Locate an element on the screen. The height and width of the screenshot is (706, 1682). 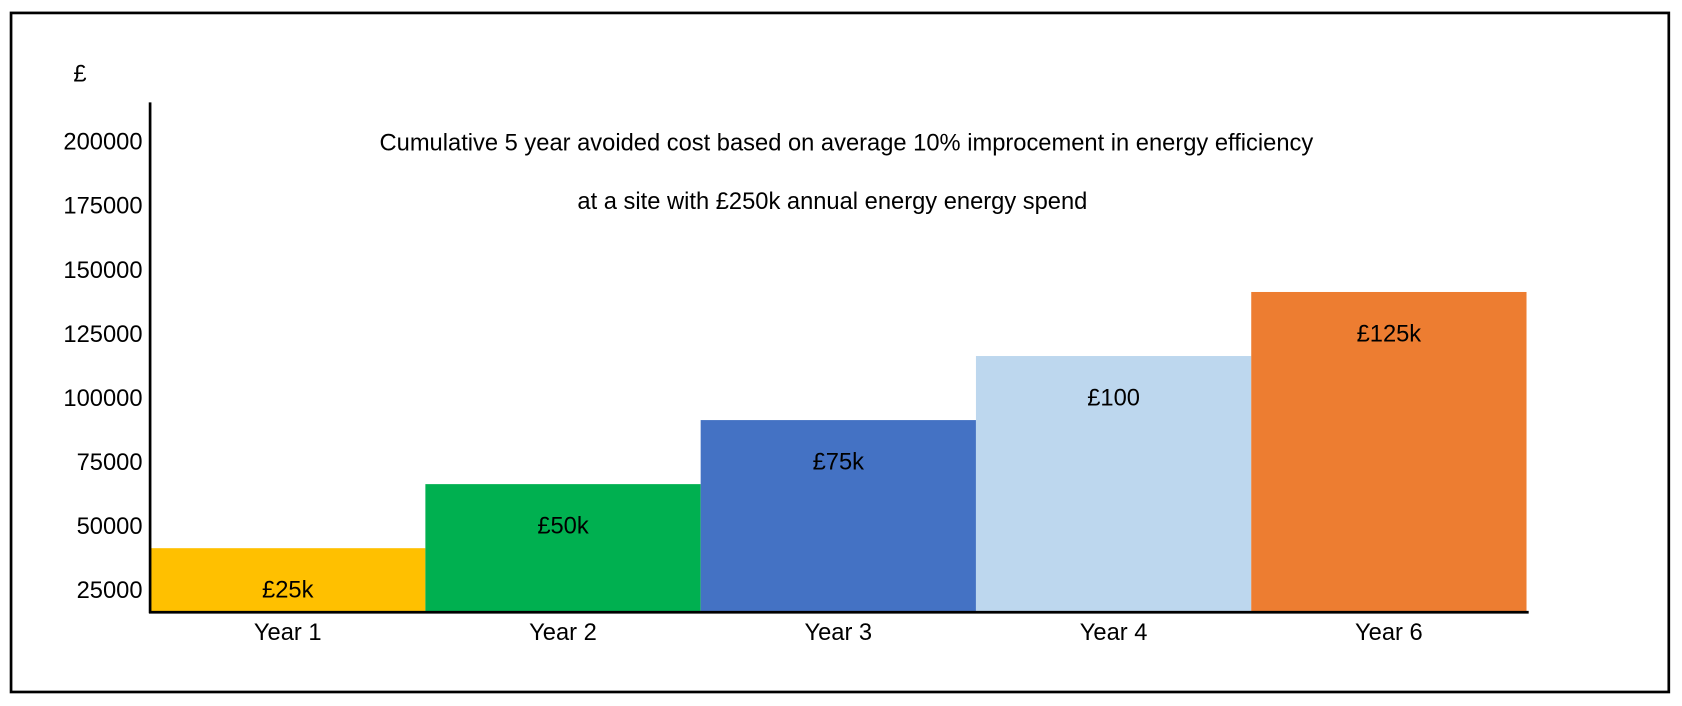
bar-annotation: £25k is located at coordinates (288, 591).